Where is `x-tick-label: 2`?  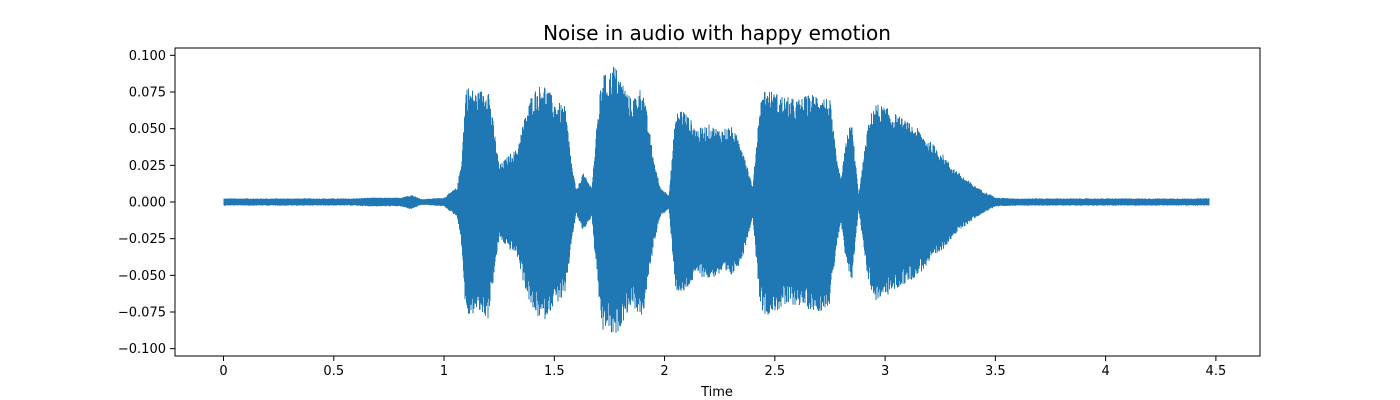
x-tick-label: 2 is located at coordinates (664, 371).